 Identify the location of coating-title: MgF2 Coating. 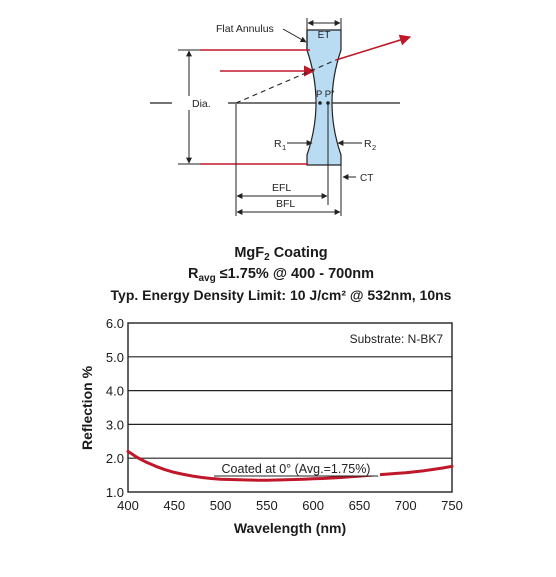
(280, 254).